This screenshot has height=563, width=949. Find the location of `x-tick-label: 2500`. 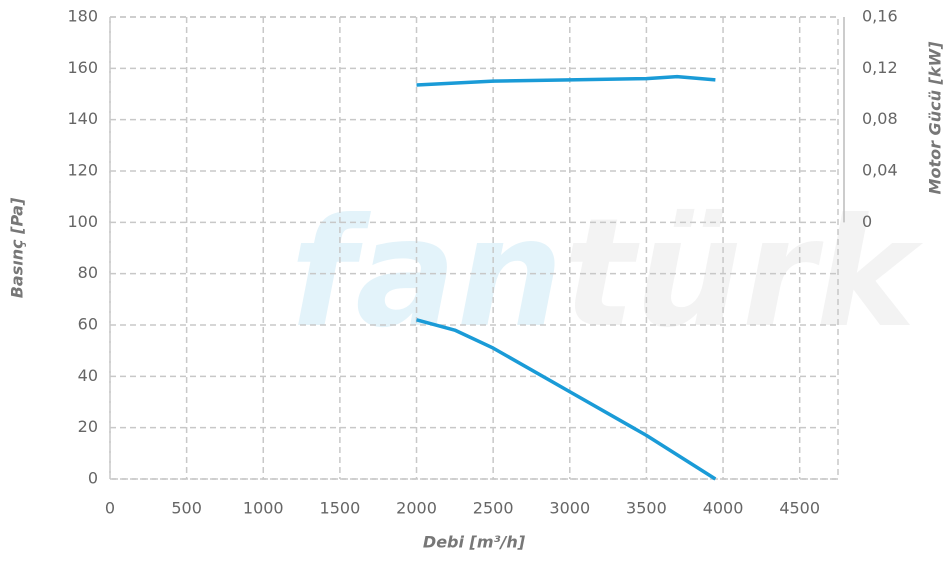

x-tick-label: 2500 is located at coordinates (493, 508).